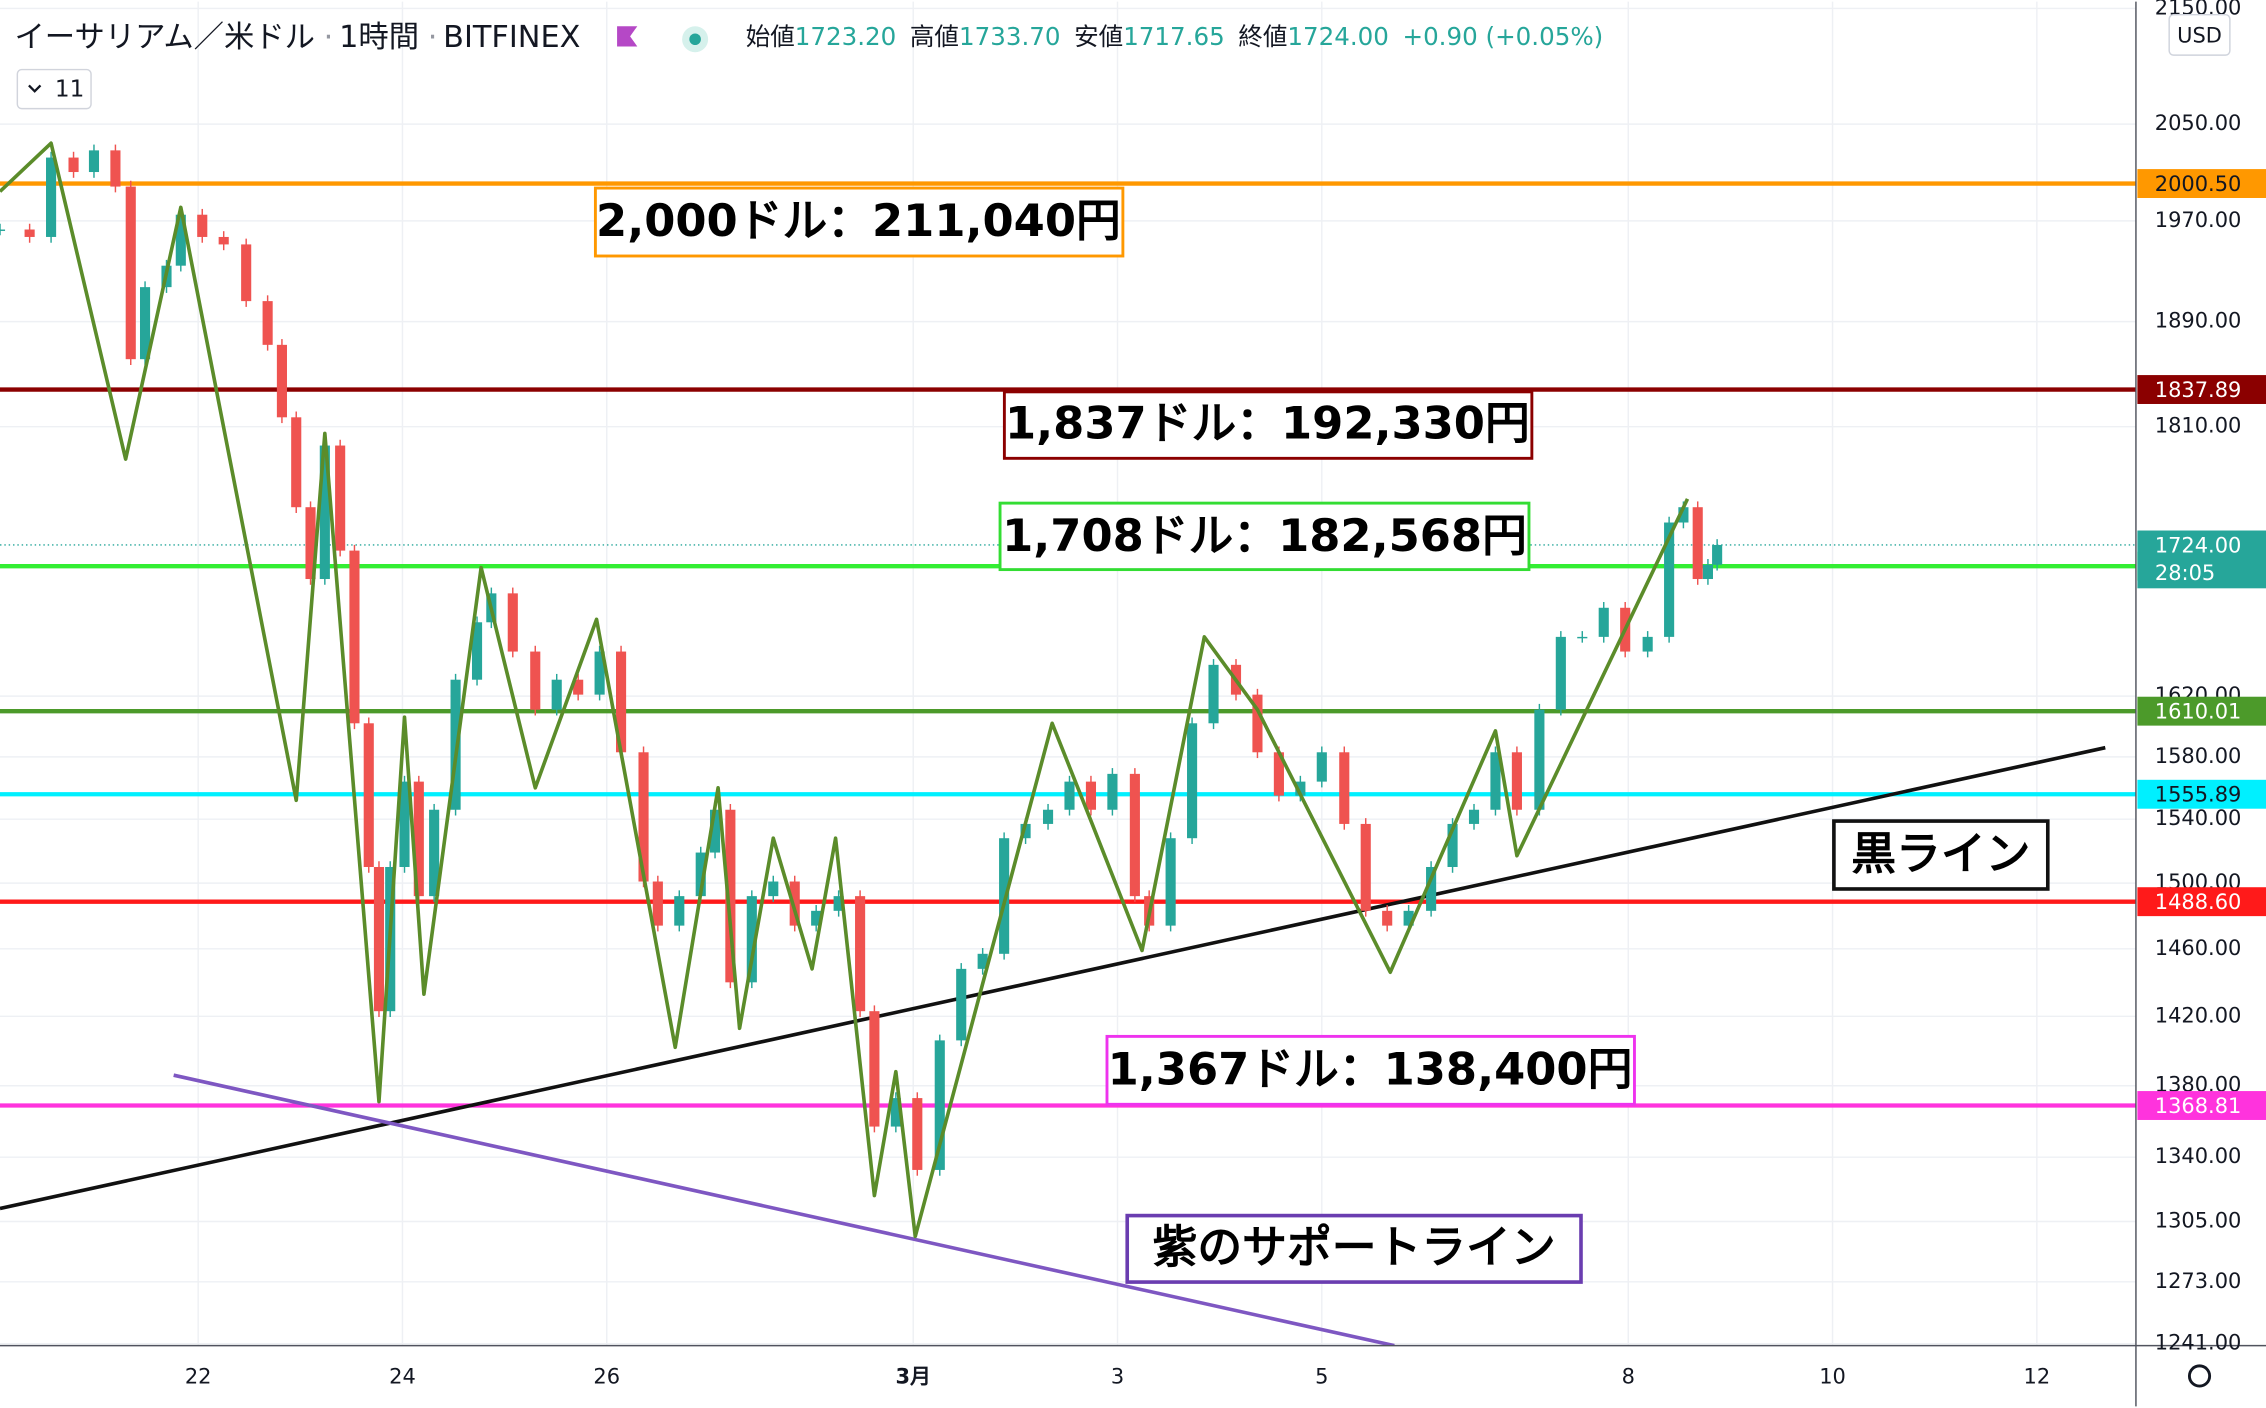  Describe the element at coordinates (1262, 36) in the screenshot. I see `ohlc-label: 終値` at that location.